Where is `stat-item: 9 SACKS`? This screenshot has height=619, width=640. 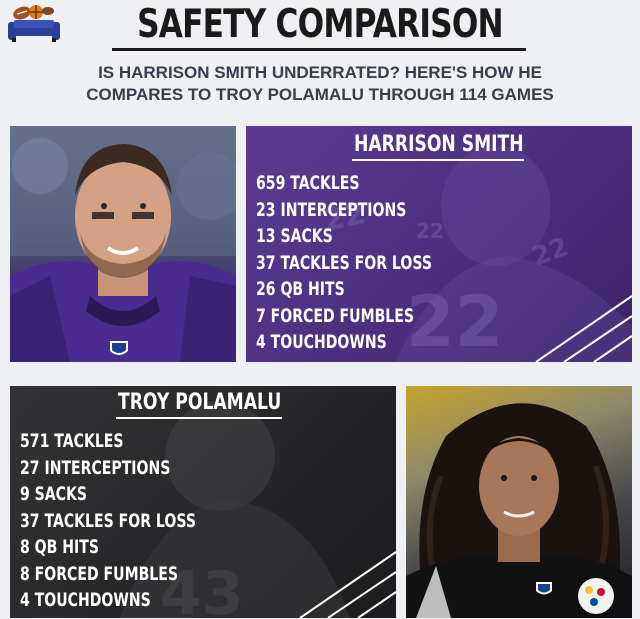 stat-item: 9 SACKS is located at coordinates (54, 494).